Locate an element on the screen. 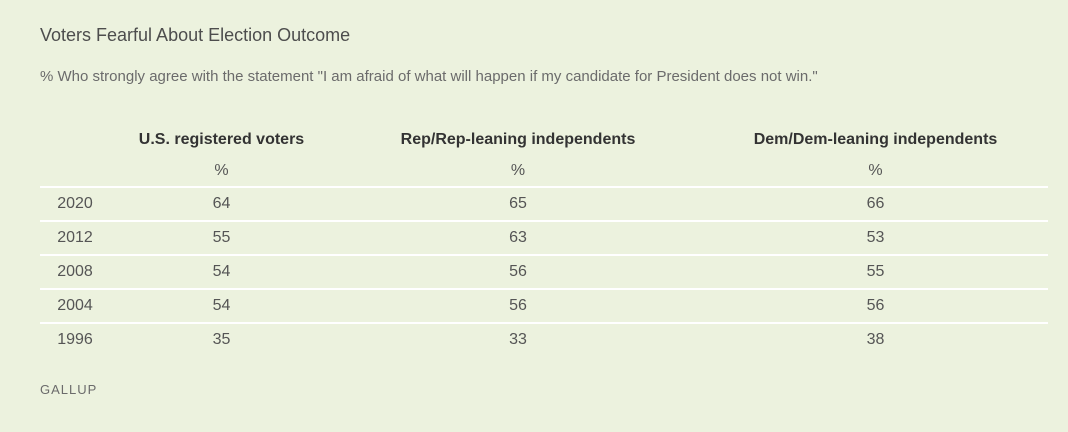 The height and width of the screenshot is (432, 1068). year-cell: 1996 is located at coordinates (75, 339).